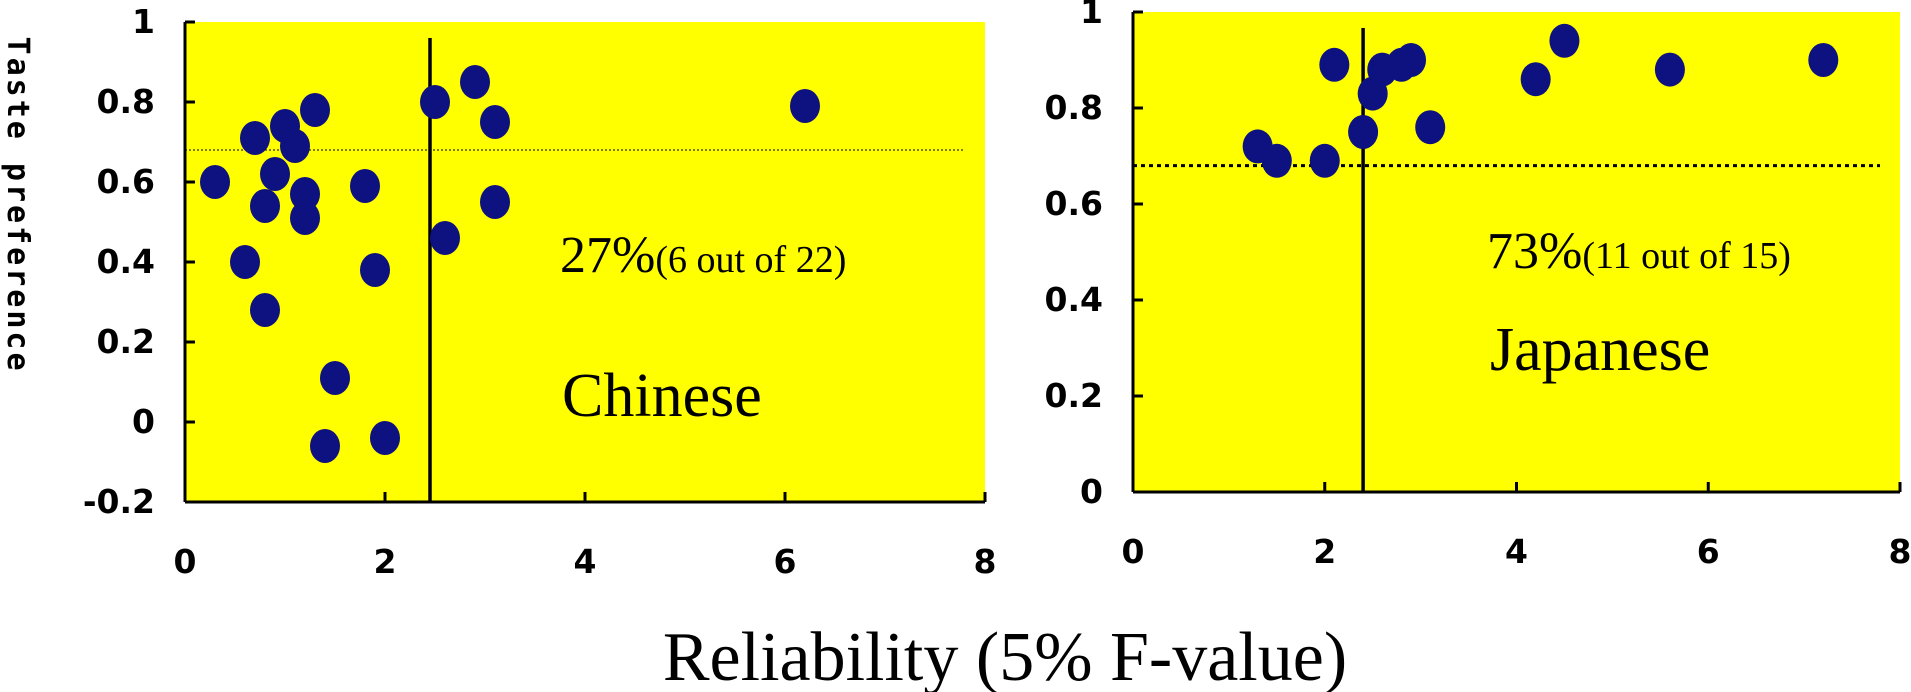  What do you see at coordinates (119, 501) in the screenshot?
I see `y-tick-label: -0.2` at bounding box center [119, 501].